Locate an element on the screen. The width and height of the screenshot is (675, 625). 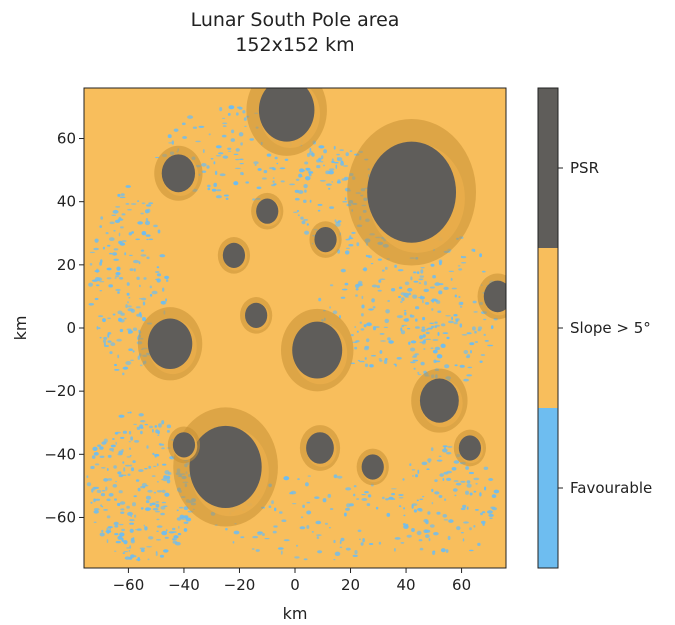
colorbar-segment is located at coordinates (548, 168).